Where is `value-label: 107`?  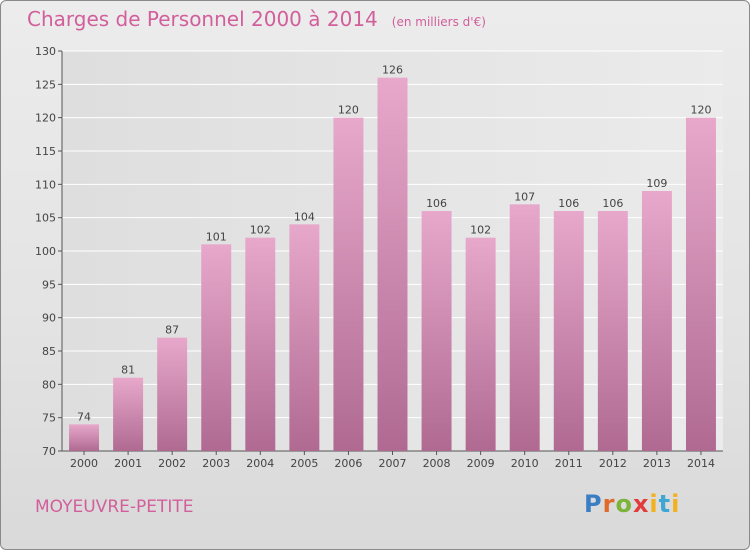
value-label: 107 is located at coordinates (524, 196).